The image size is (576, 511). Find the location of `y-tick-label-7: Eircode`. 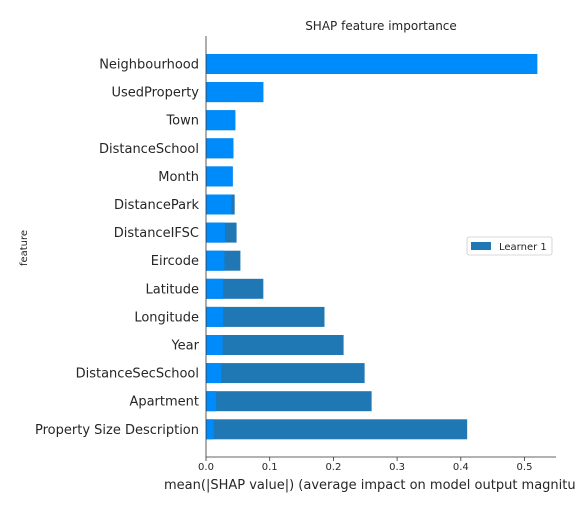

y-tick-label-7: Eircode is located at coordinates (175, 261).